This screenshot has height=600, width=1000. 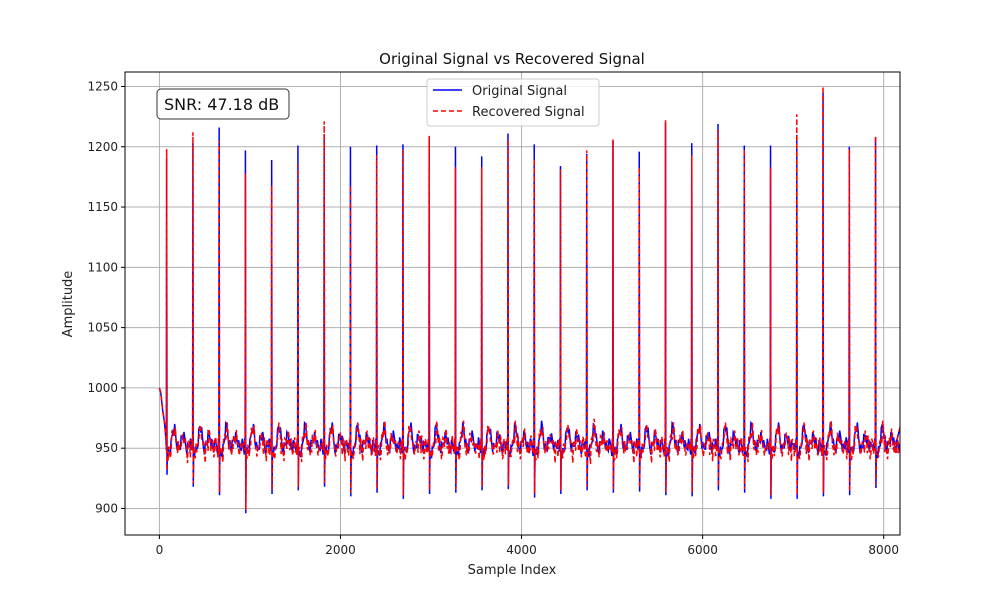 What do you see at coordinates (102, 328) in the screenshot?
I see `y-tick-label: 1050` at bounding box center [102, 328].